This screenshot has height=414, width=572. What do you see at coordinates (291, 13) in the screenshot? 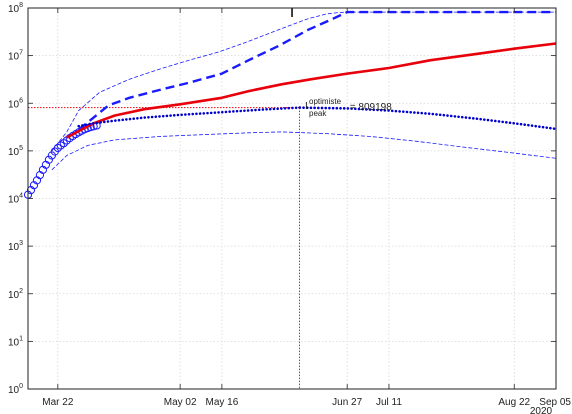
I see `chart-title: I` at bounding box center [291, 13].